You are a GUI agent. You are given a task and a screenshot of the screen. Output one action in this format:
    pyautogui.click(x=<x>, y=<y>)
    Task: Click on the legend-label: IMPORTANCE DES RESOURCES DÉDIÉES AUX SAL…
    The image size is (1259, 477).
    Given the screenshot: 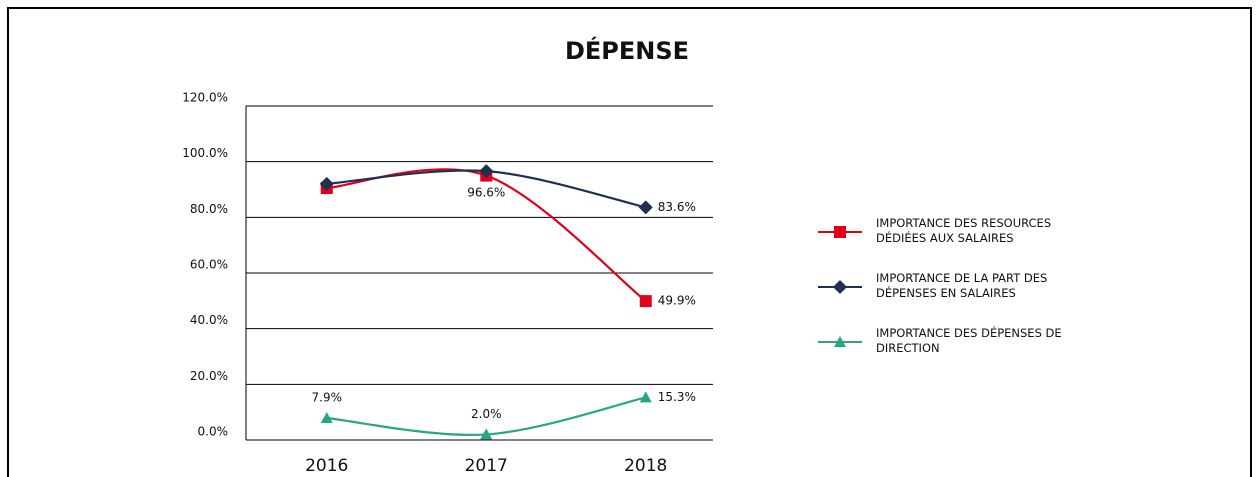 What is the action you would take?
    pyautogui.click(x=964, y=230)
    